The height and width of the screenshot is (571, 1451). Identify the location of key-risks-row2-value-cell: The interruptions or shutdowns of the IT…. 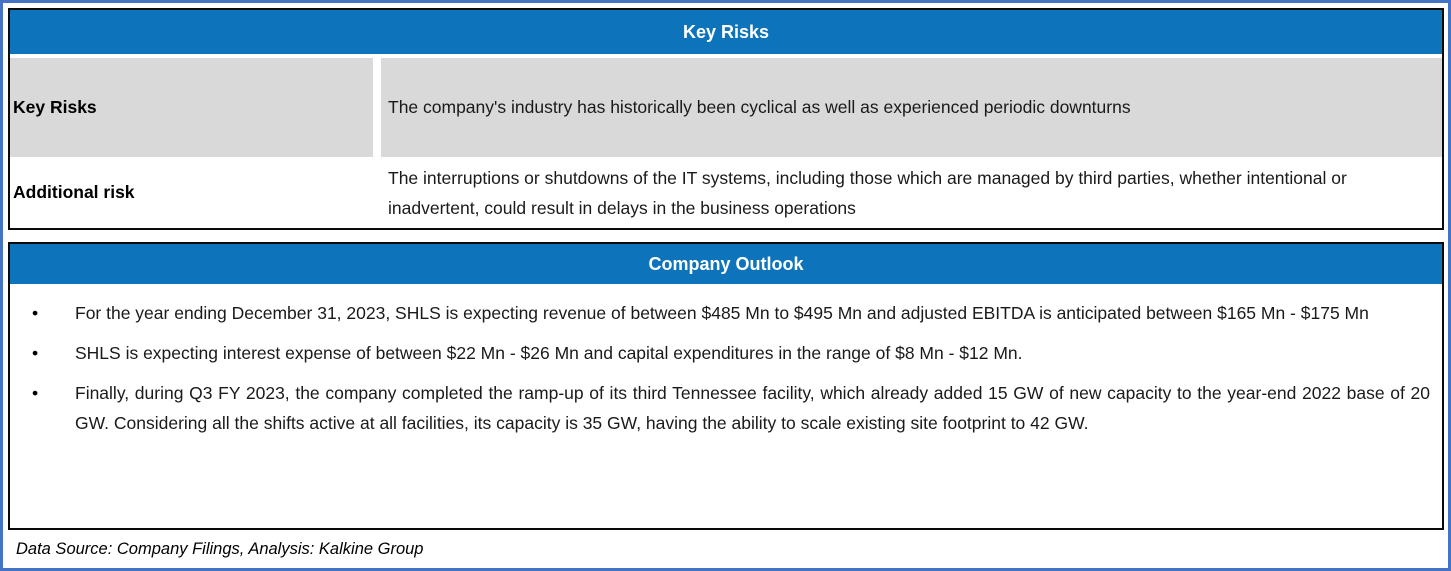
(911, 192).